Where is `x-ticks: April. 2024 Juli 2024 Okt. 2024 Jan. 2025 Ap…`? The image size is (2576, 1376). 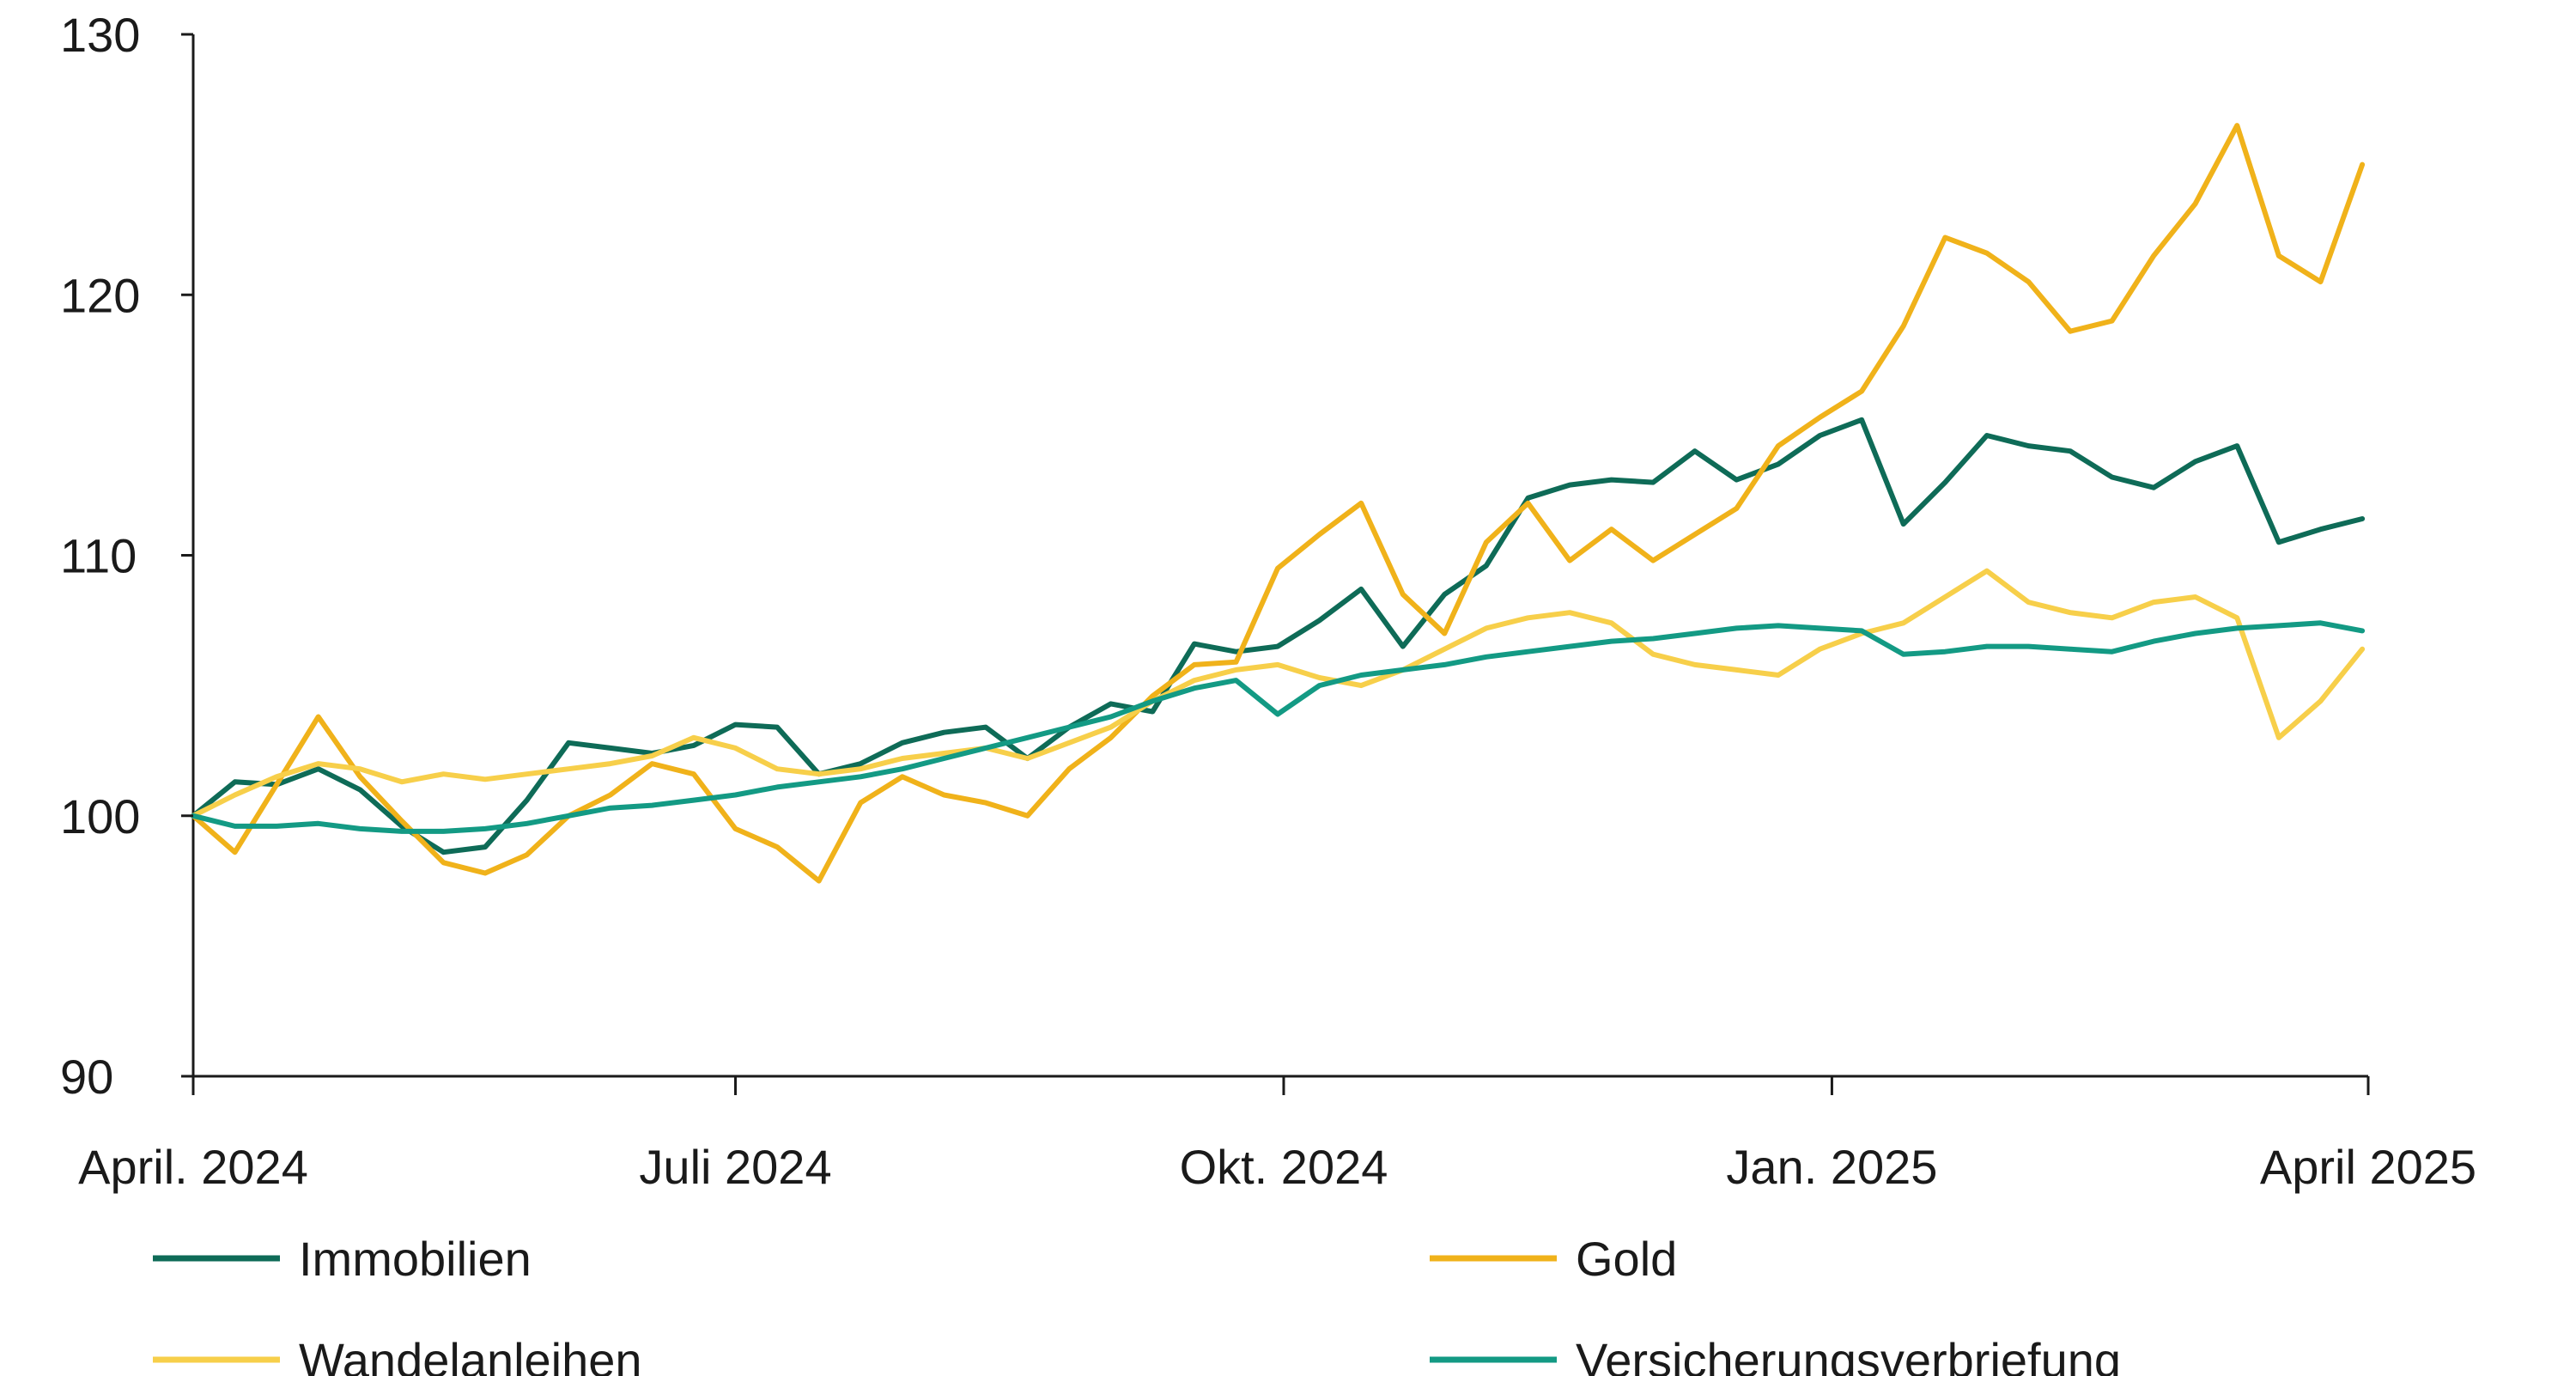 x-ticks: April. 2024 Juli 2024 Okt. 2024 Jan. 2025 Ap… is located at coordinates (1277, 1135).